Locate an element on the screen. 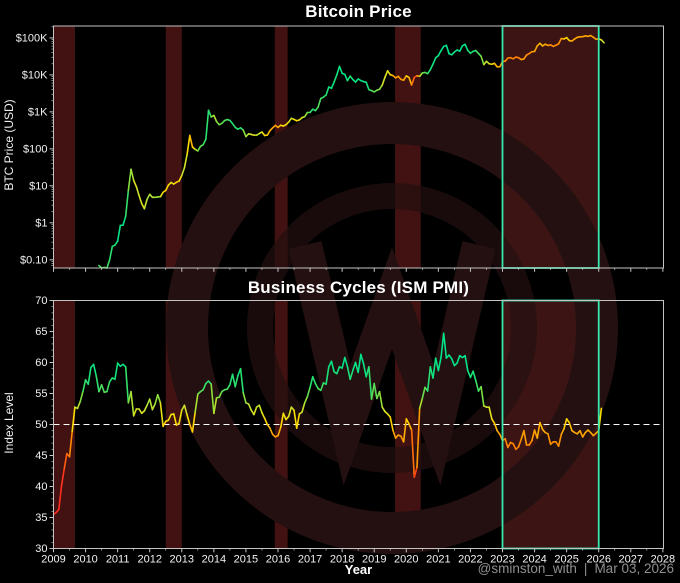  svg-text: 2011 is located at coordinates (118, 560).